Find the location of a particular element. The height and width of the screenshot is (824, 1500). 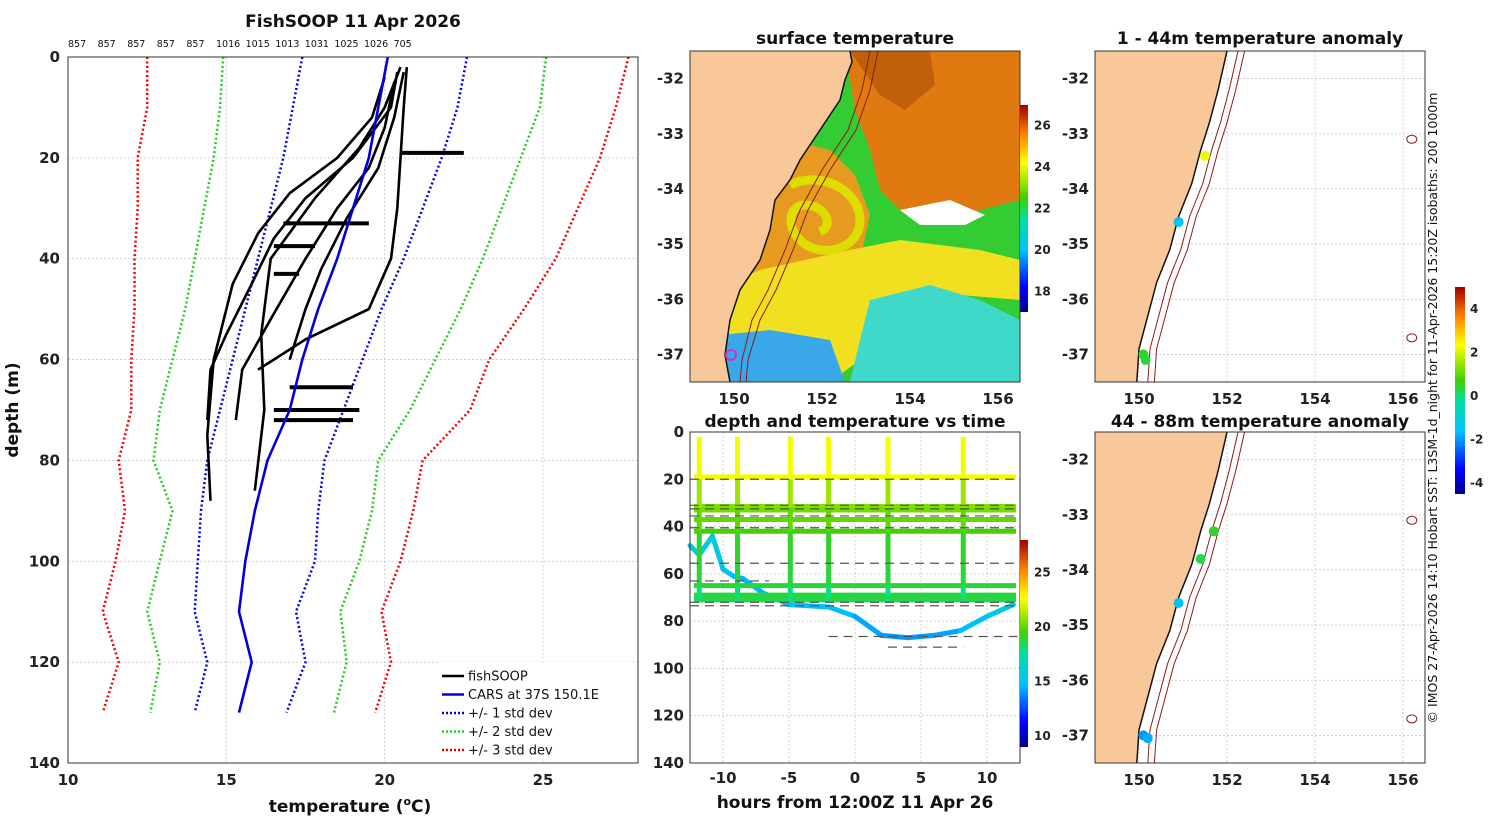

profile-xlabel: temperature (oC) is located at coordinates (350, 806).